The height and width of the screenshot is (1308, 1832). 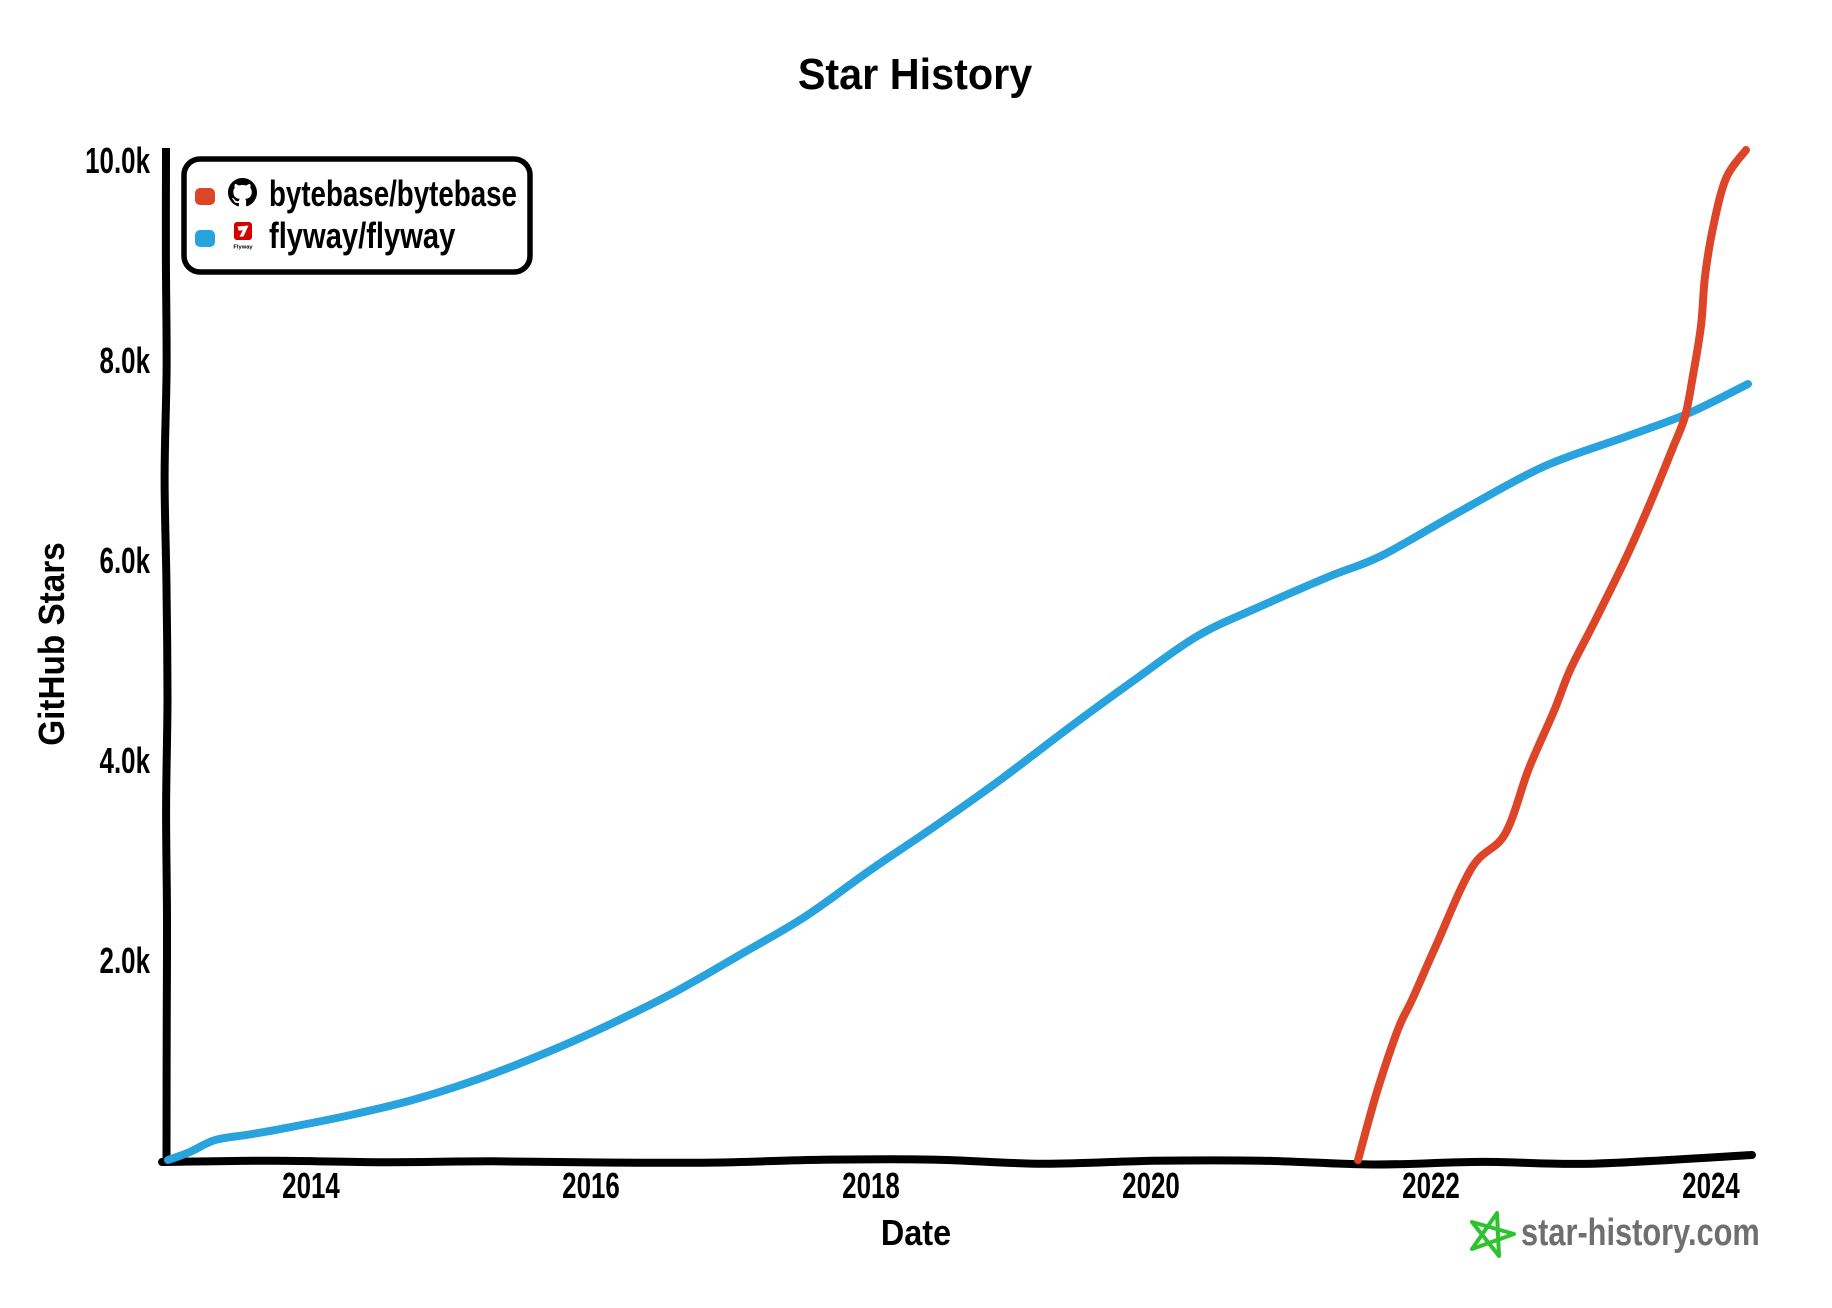 What do you see at coordinates (243, 248) in the screenshot?
I see `svg-text: Flyway` at bounding box center [243, 248].